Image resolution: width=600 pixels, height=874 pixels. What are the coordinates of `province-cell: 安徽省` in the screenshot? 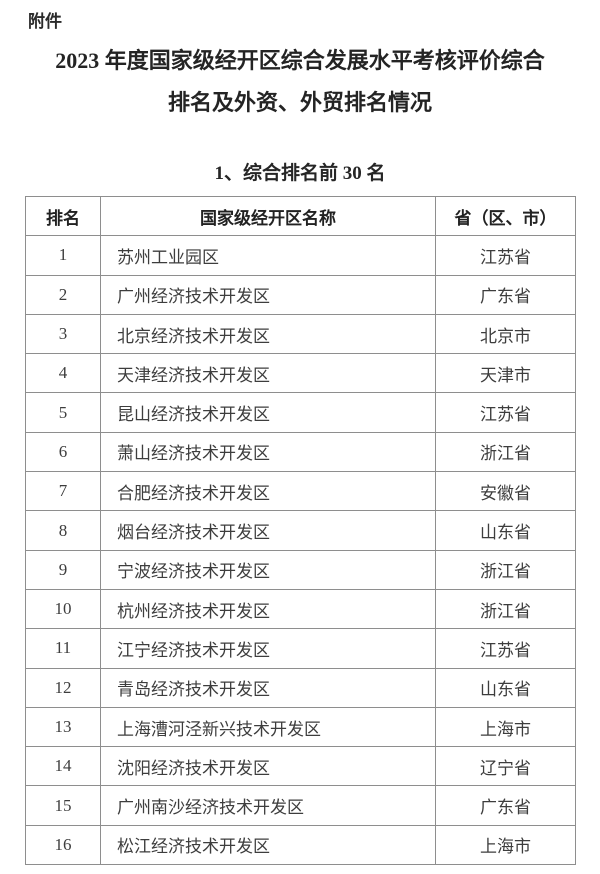 It's located at (505, 491).